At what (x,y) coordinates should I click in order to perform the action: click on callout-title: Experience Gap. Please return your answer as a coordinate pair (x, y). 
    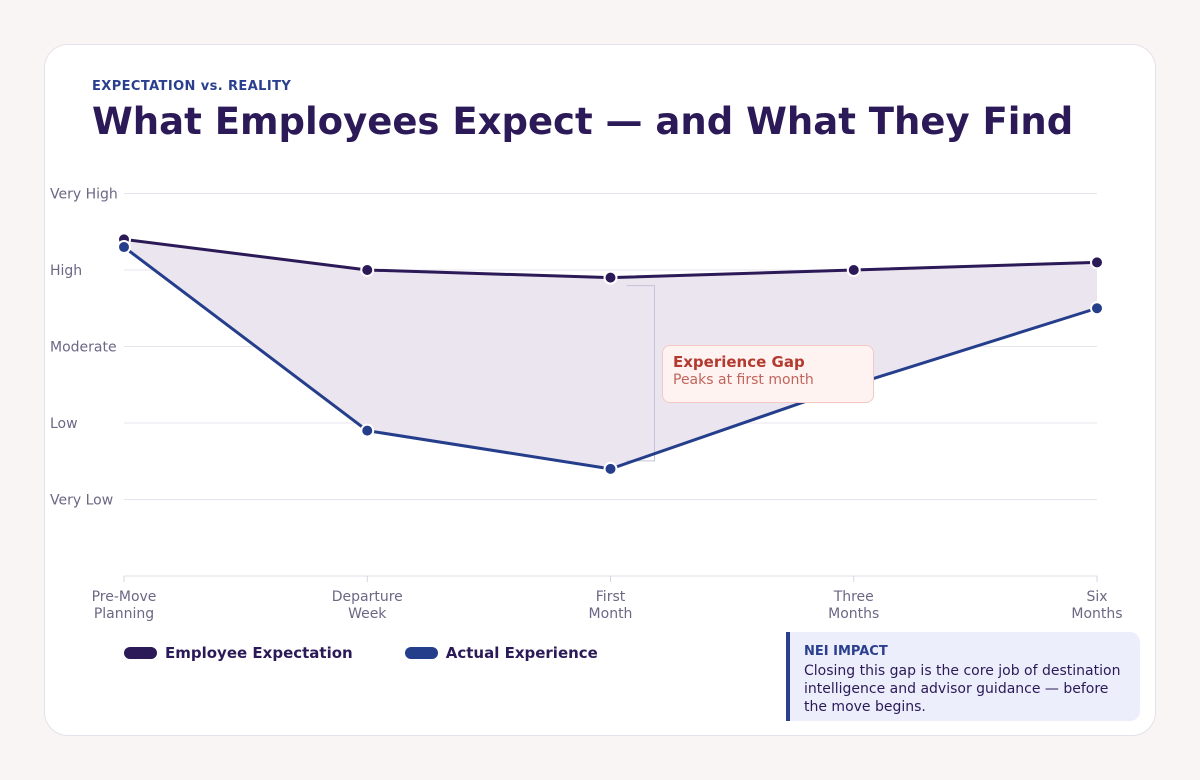
    Looking at the image, I should click on (739, 362).